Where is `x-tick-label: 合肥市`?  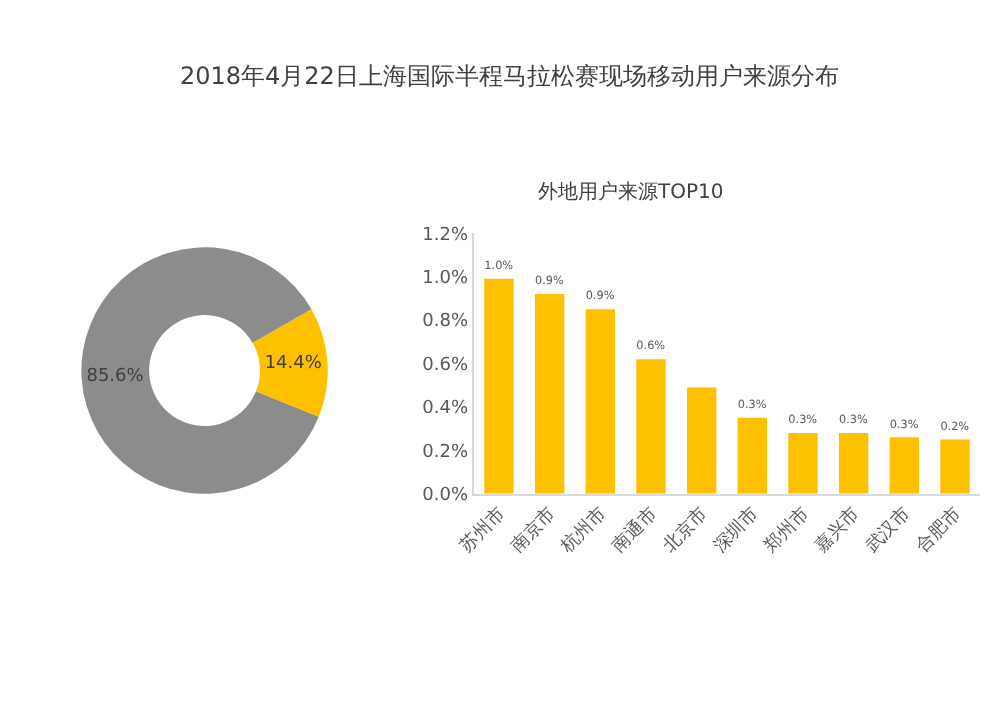
x-tick-label: 合肥市 is located at coordinates (938, 530).